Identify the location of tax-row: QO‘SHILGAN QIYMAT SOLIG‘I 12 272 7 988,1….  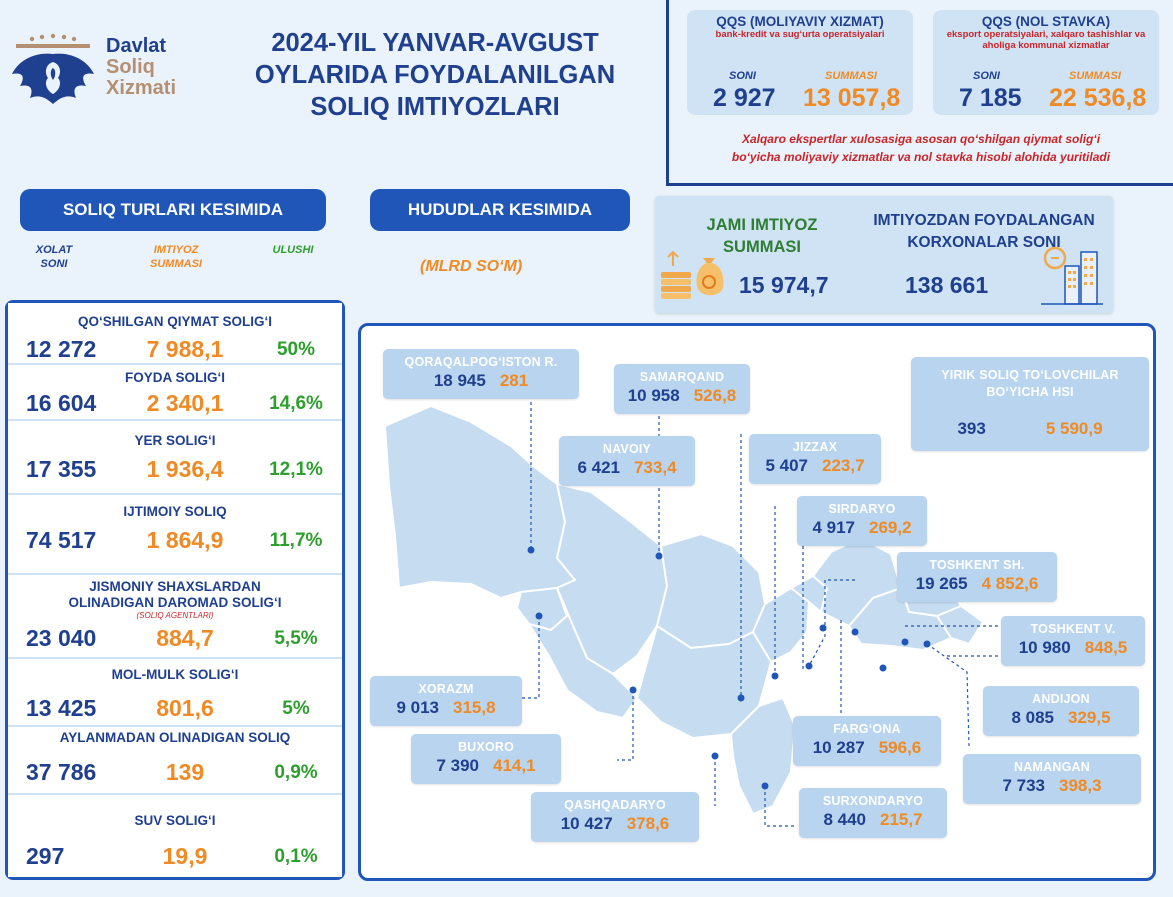
(175, 334).